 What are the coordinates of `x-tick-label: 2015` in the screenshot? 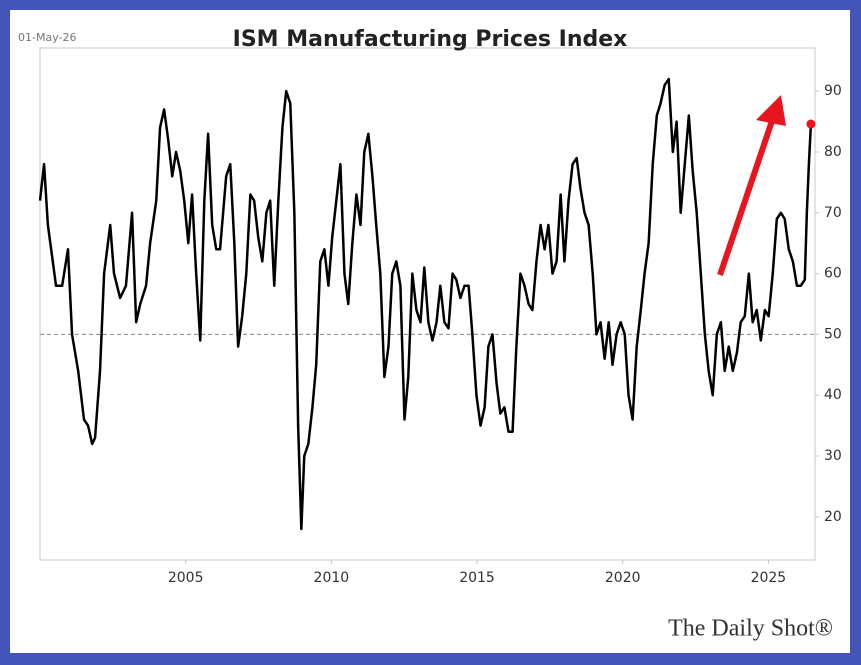 It's located at (477, 578).